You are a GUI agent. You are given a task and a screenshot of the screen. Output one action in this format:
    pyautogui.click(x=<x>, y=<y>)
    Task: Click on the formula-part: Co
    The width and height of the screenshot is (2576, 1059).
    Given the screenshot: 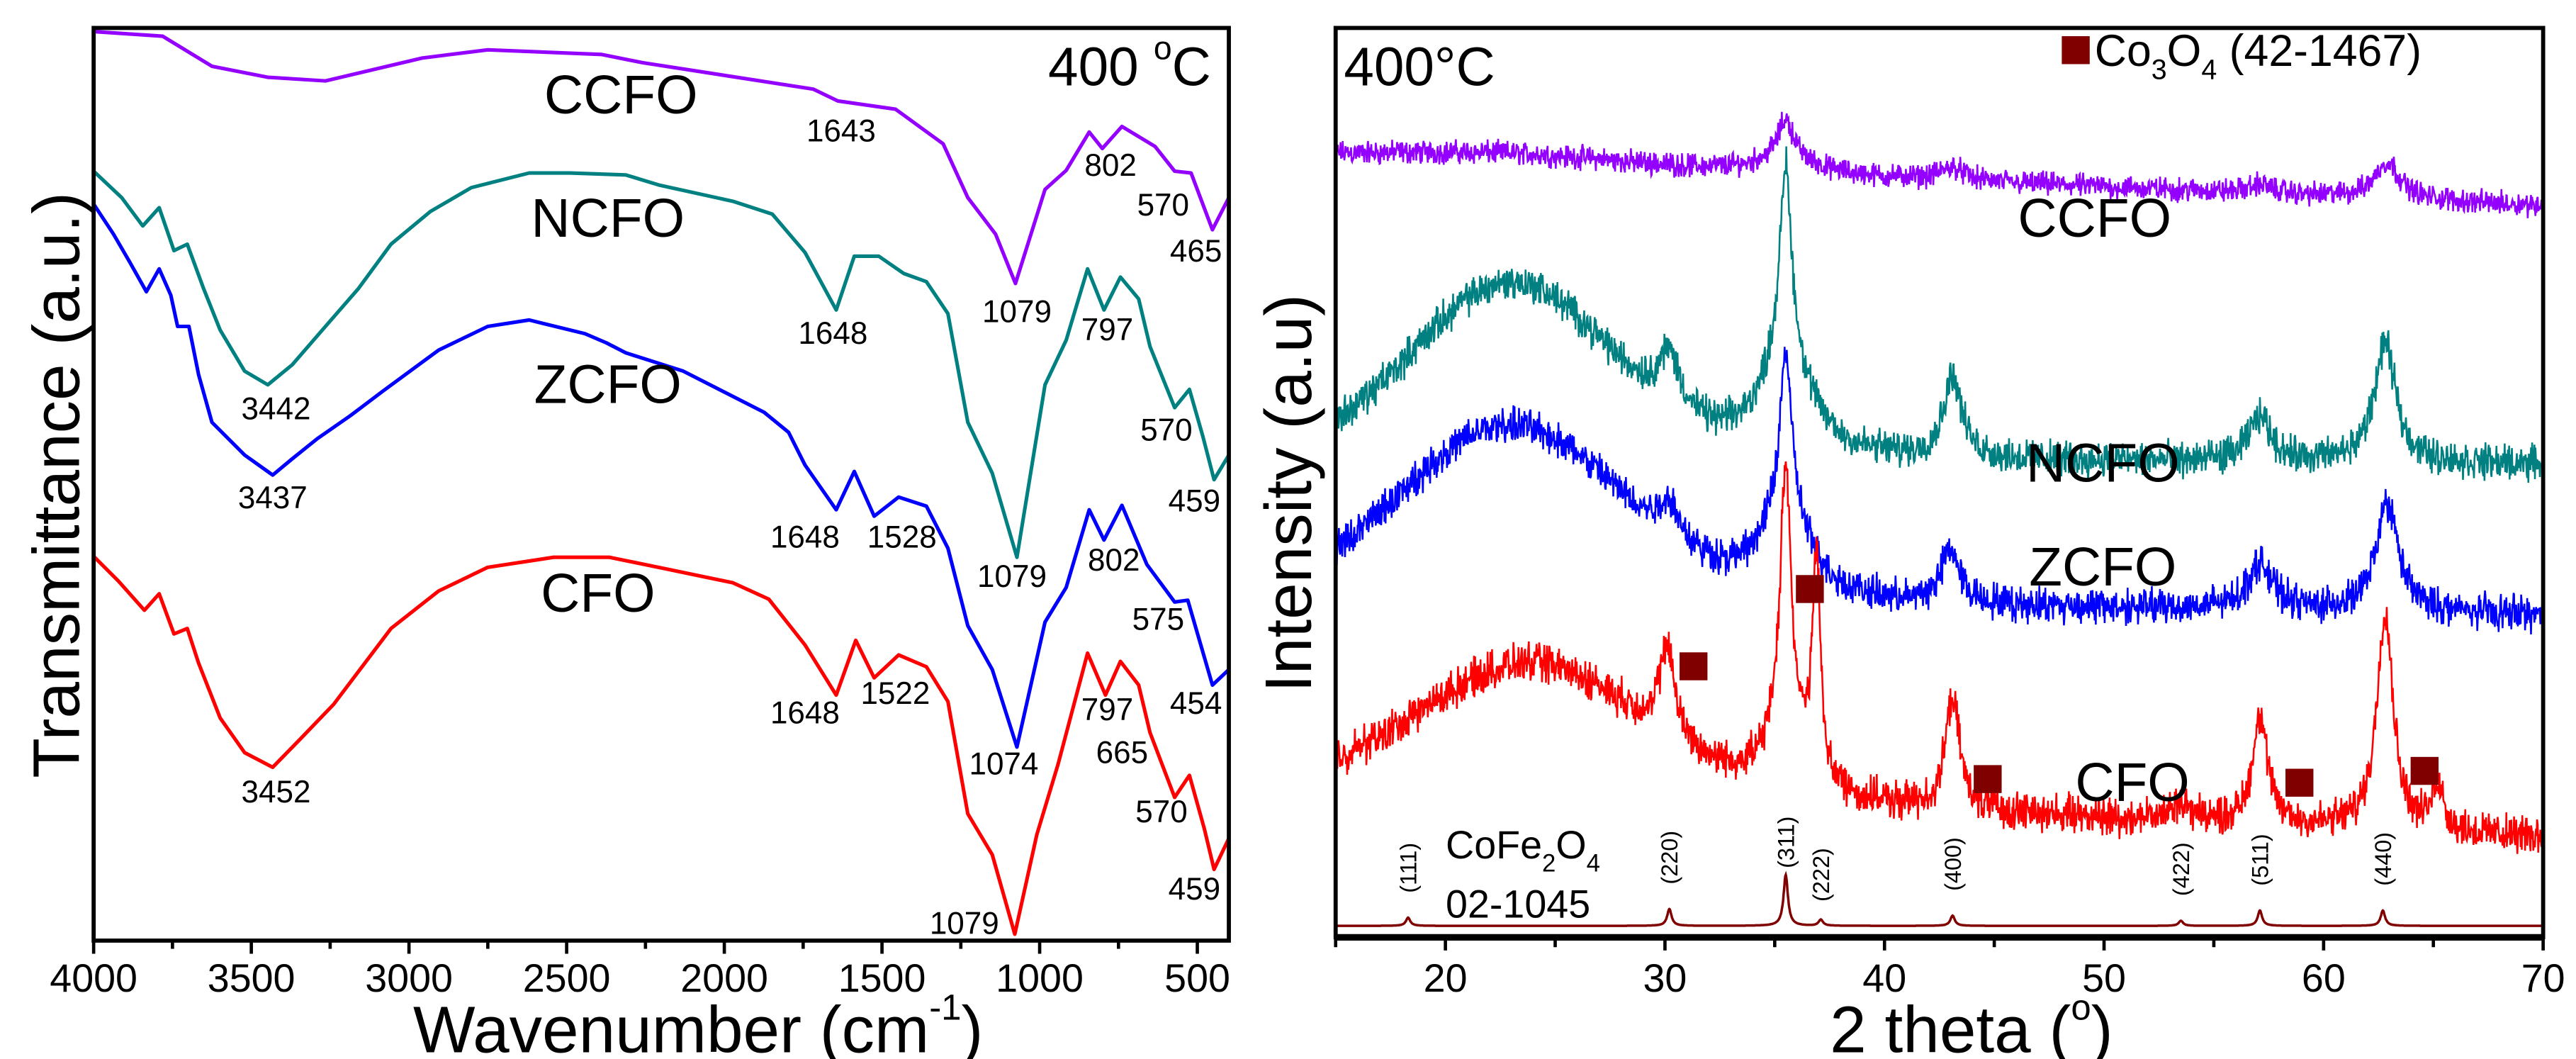 What is the action you would take?
    pyautogui.click(x=2123, y=51)
    